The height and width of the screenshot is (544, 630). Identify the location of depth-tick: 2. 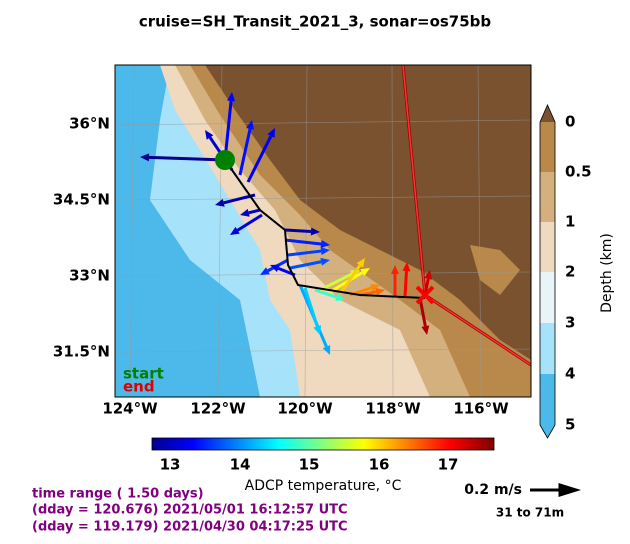
(570, 272).